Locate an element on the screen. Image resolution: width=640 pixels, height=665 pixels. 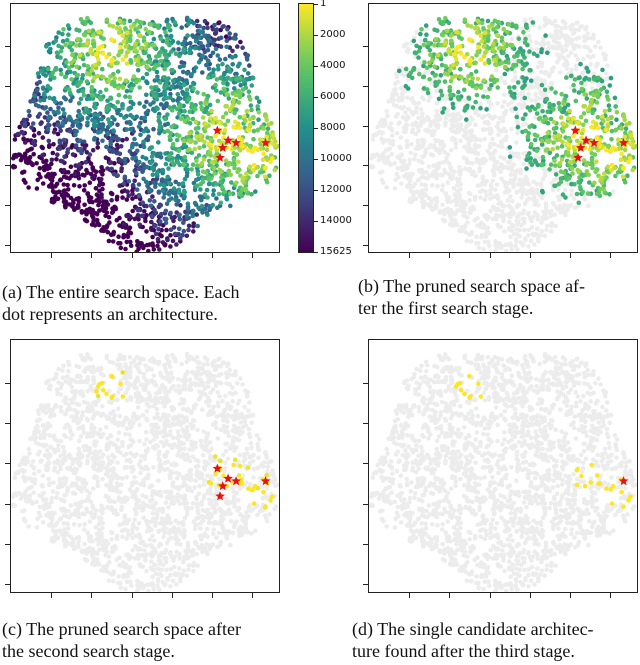
colorbar-tick-label: 14000 is located at coordinates (336, 220).